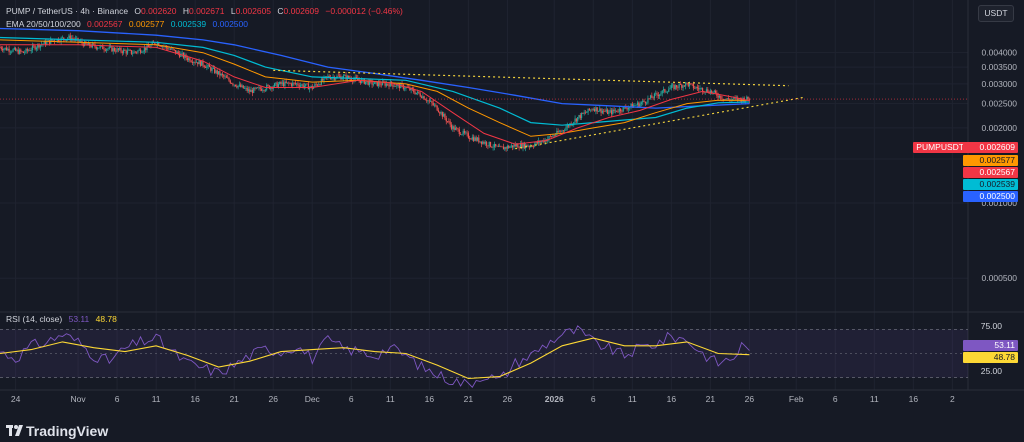  I want to click on y-tick-label: 0.002000, so click(1000, 128).